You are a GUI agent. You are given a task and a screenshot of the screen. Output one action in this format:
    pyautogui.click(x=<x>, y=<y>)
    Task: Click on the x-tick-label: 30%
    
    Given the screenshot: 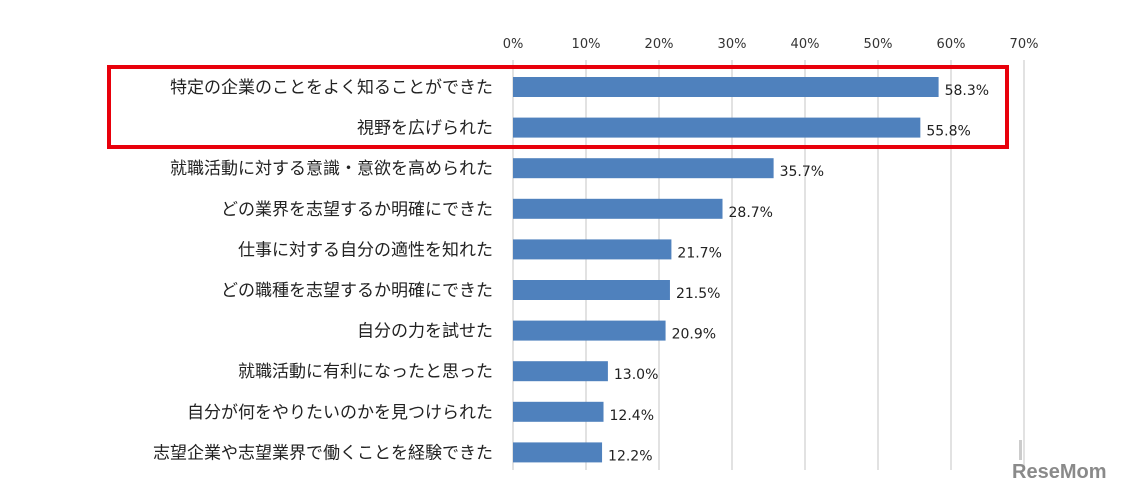 What is the action you would take?
    pyautogui.click(x=732, y=44)
    